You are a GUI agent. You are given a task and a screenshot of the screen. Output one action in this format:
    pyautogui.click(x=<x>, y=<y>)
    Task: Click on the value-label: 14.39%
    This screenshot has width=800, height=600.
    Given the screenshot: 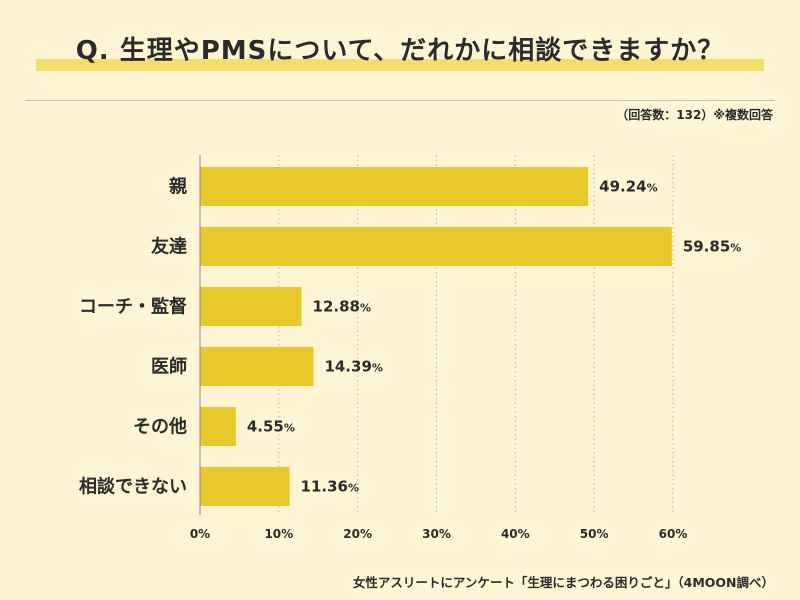 What is the action you would take?
    pyautogui.click(x=353, y=367)
    